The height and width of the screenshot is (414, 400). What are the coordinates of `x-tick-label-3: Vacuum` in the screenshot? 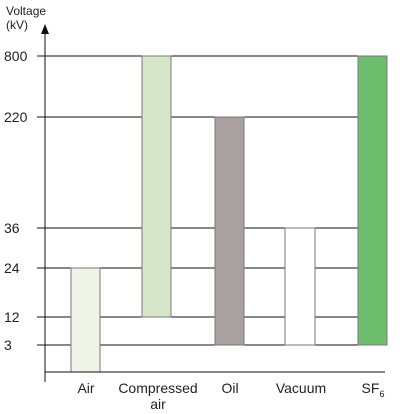 It's located at (301, 388).